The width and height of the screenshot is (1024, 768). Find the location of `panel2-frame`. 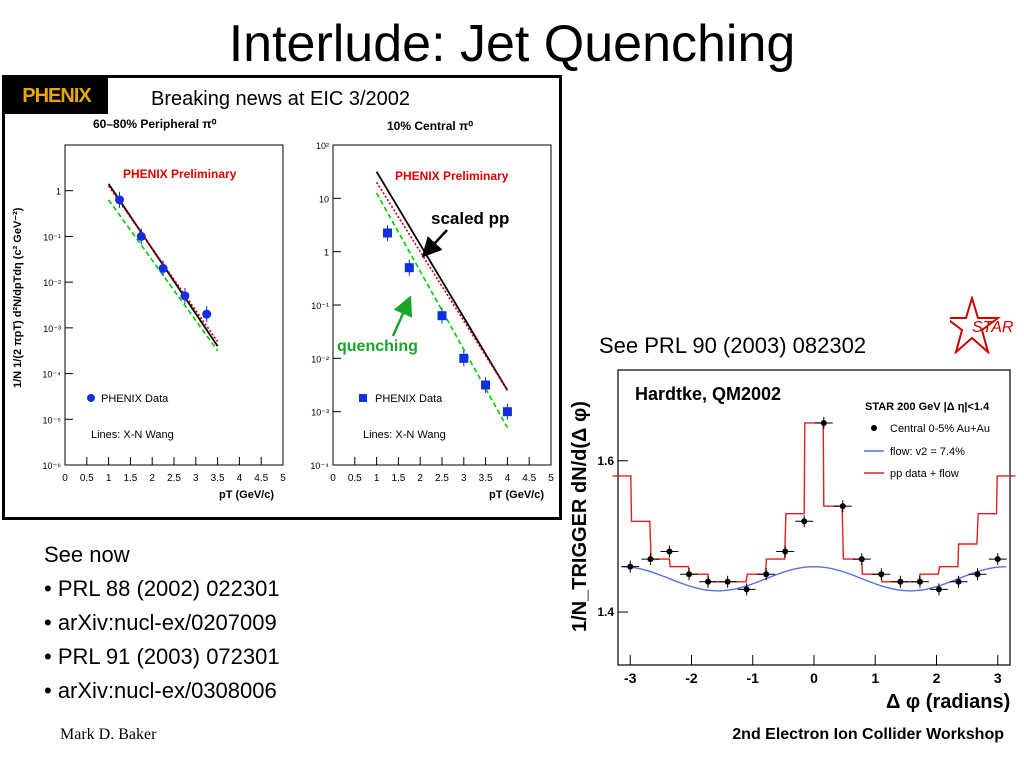

panel2-frame is located at coordinates (442, 305).